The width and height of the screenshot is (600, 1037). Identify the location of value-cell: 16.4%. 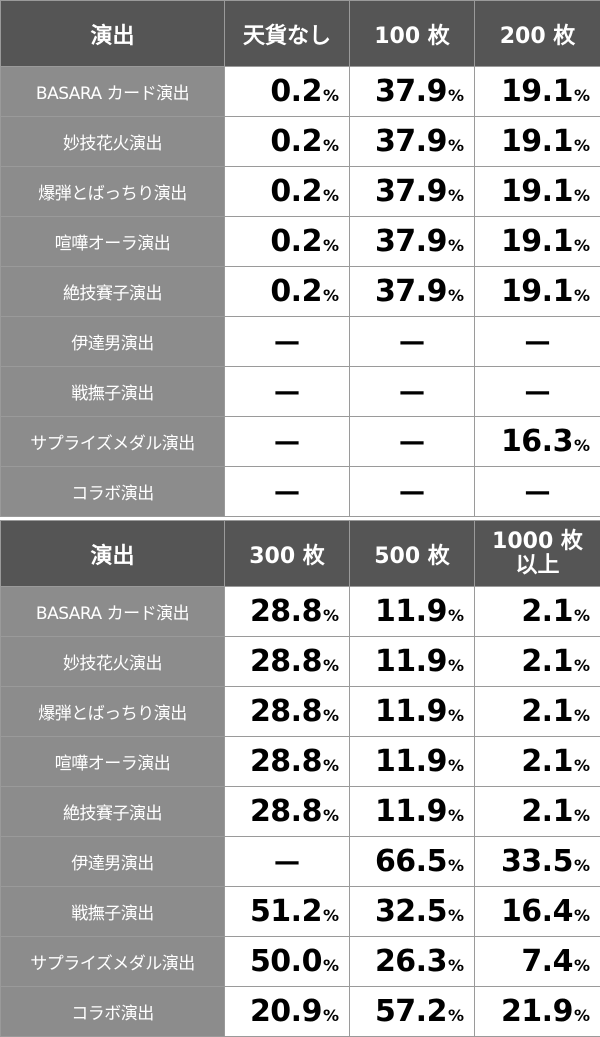
(537, 912).